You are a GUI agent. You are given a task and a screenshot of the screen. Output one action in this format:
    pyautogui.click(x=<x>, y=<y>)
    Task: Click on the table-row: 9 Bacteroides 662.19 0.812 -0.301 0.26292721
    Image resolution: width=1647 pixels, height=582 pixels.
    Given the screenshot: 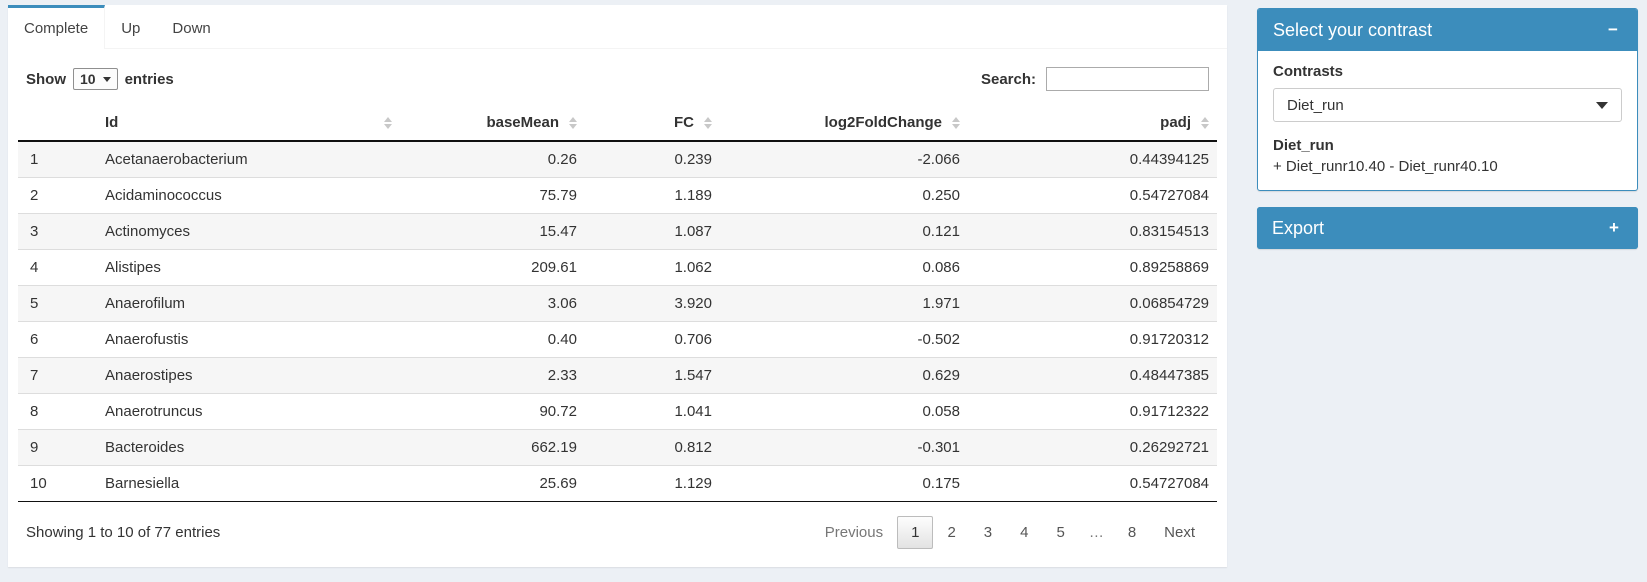 What is the action you would take?
    pyautogui.click(x=617, y=447)
    